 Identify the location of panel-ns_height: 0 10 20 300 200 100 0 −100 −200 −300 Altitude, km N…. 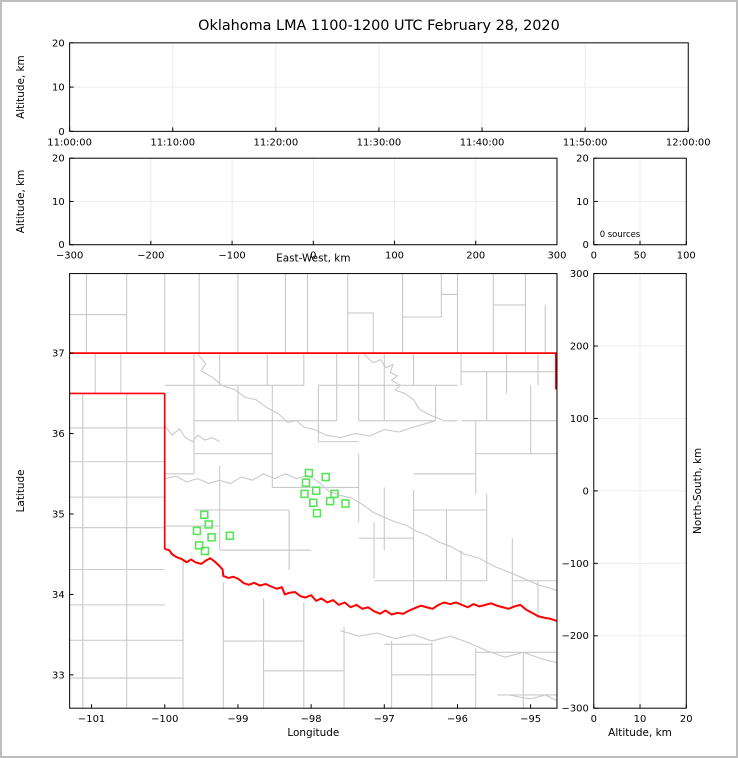
(633, 504).